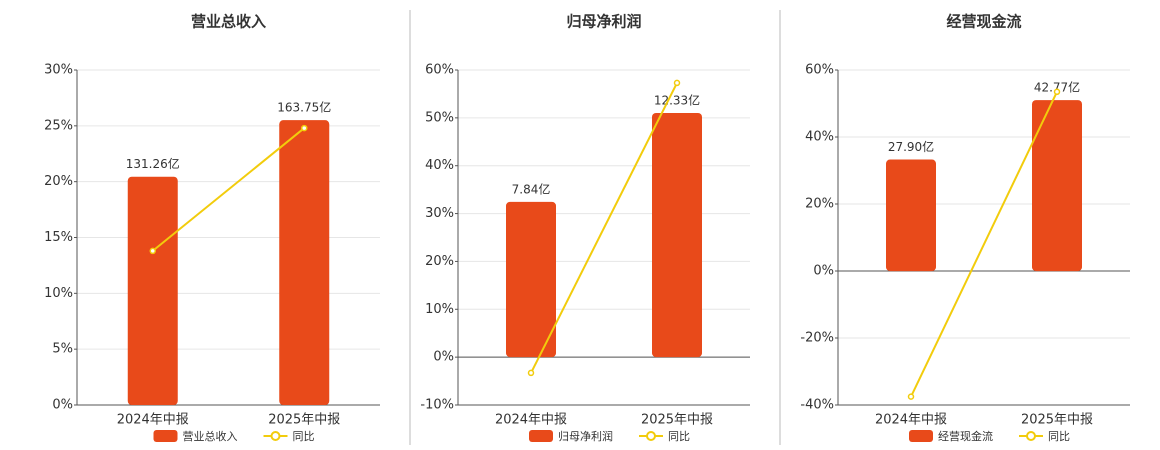 The width and height of the screenshot is (1160, 450). What do you see at coordinates (585, 436) in the screenshot?
I see `legend-label: 归母净利润` at bounding box center [585, 436].